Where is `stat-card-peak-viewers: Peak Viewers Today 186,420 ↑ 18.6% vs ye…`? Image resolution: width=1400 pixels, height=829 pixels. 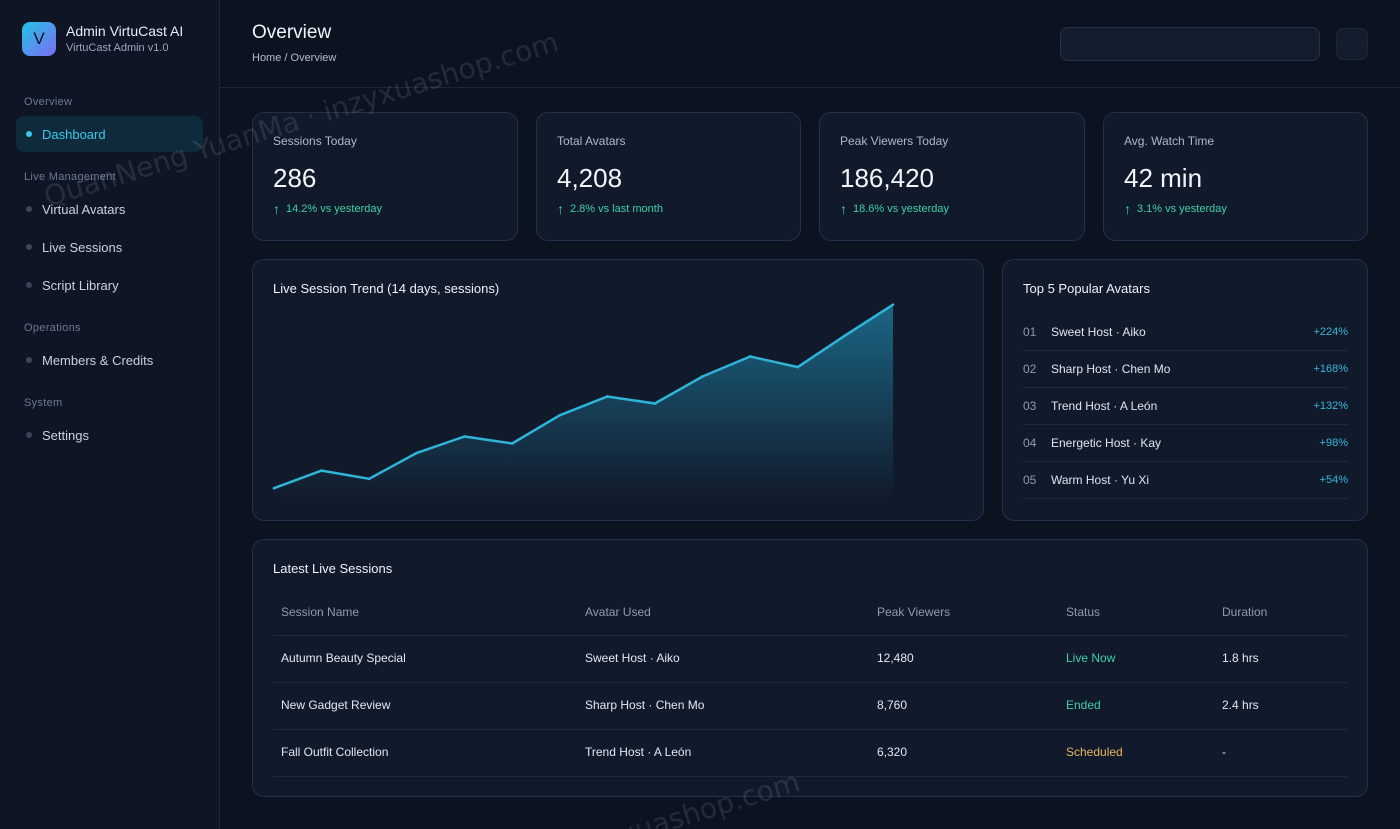
stat-card-peak-viewers: Peak Viewers Today 186,420 ↑ 18.6% vs ye… is located at coordinates (952, 176).